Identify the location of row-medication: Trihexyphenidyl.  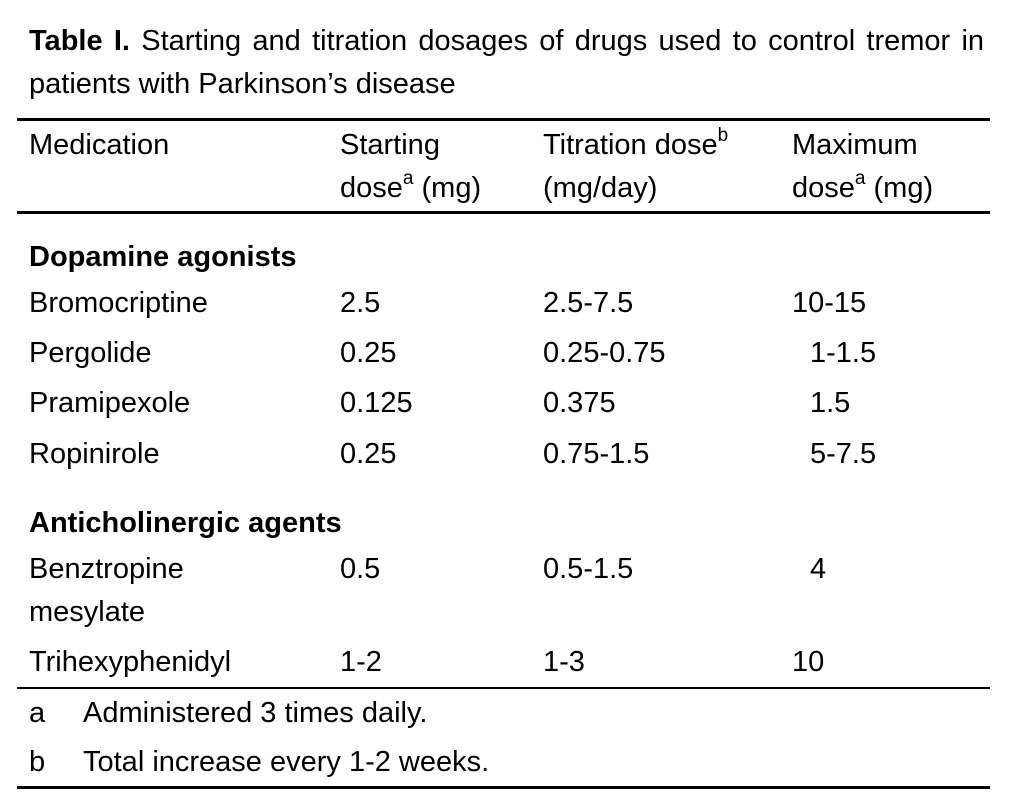
(130, 662).